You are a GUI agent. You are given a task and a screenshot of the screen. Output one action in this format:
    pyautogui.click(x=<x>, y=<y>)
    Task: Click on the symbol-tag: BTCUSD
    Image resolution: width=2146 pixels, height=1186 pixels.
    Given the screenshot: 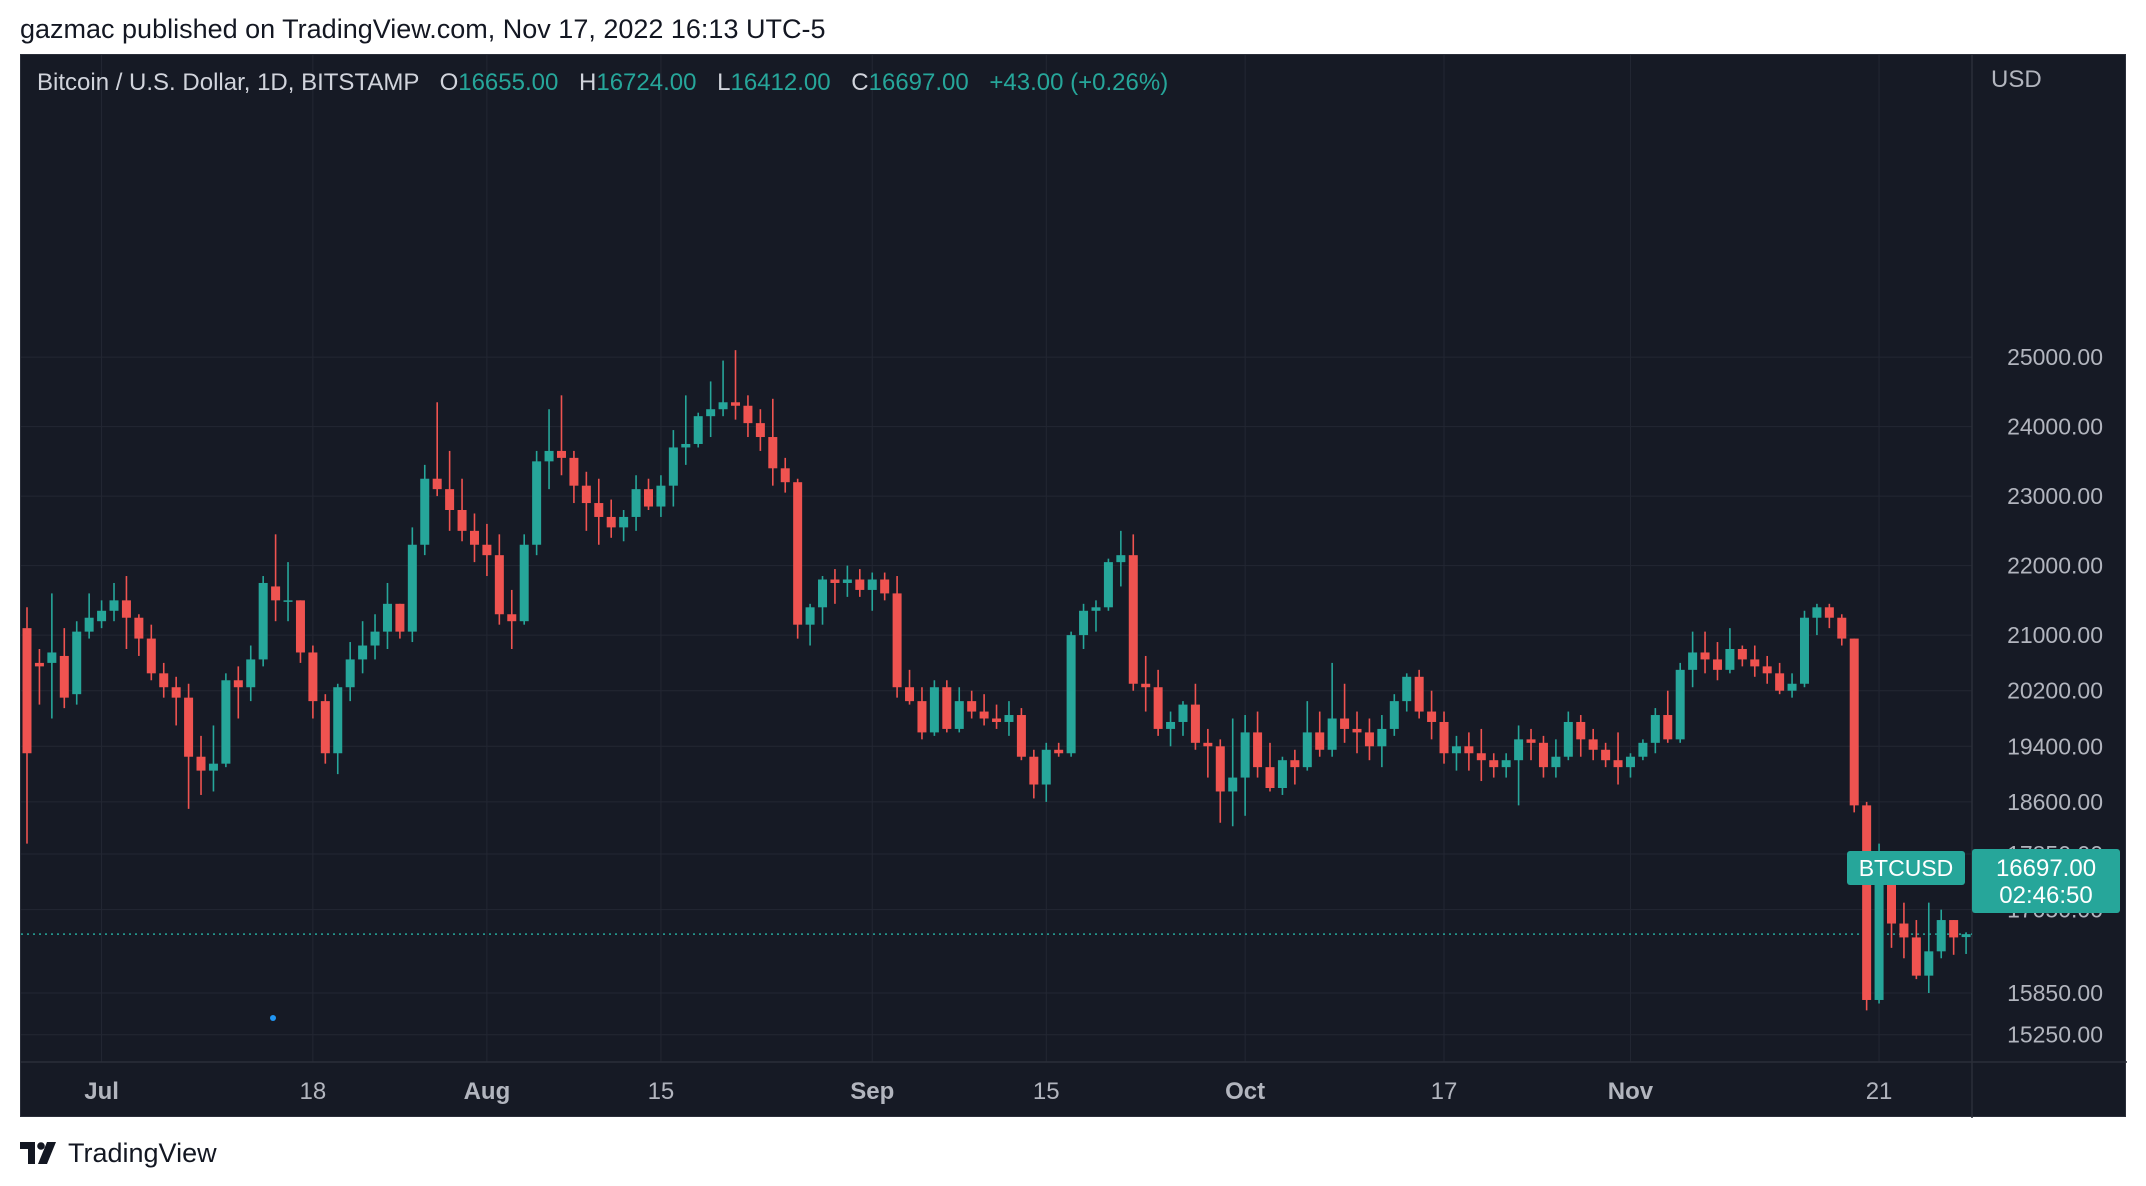 What is the action you would take?
    pyautogui.click(x=1906, y=868)
    